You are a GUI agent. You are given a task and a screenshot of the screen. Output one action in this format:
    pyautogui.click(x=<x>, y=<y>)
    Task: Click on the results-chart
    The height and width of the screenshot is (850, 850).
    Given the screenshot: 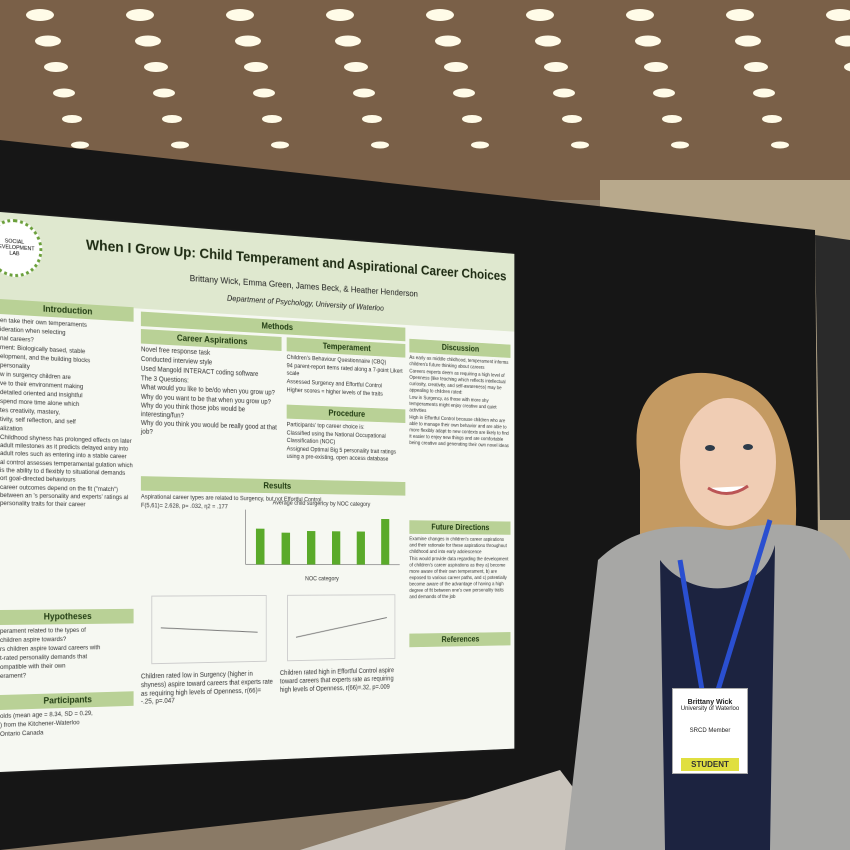 What is the action you would take?
    pyautogui.click(x=320, y=541)
    